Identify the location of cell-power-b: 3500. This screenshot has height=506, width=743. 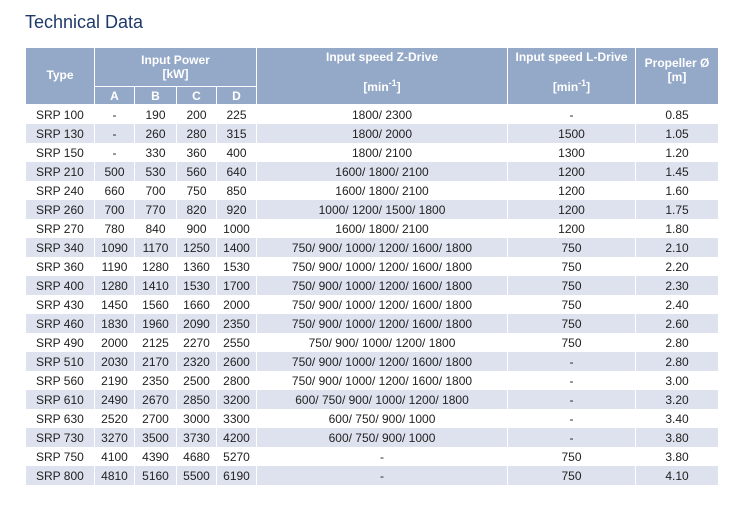
(155, 437).